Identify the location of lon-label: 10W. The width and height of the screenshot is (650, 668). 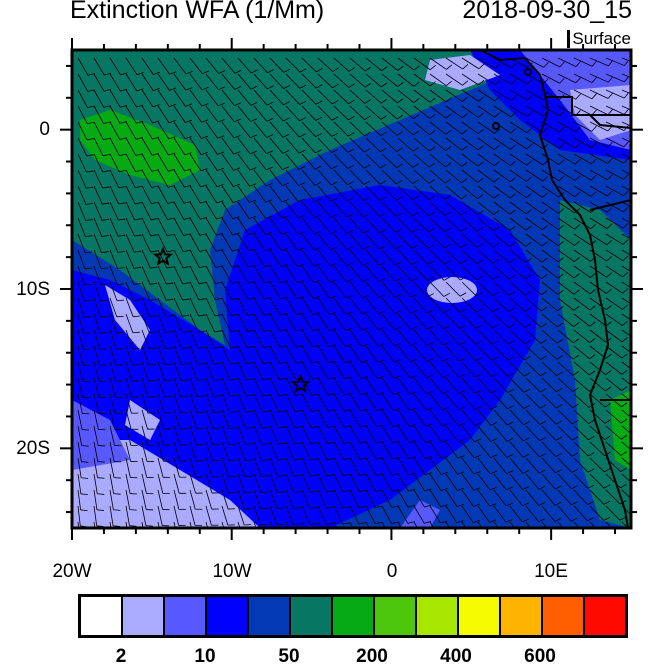
(231, 572).